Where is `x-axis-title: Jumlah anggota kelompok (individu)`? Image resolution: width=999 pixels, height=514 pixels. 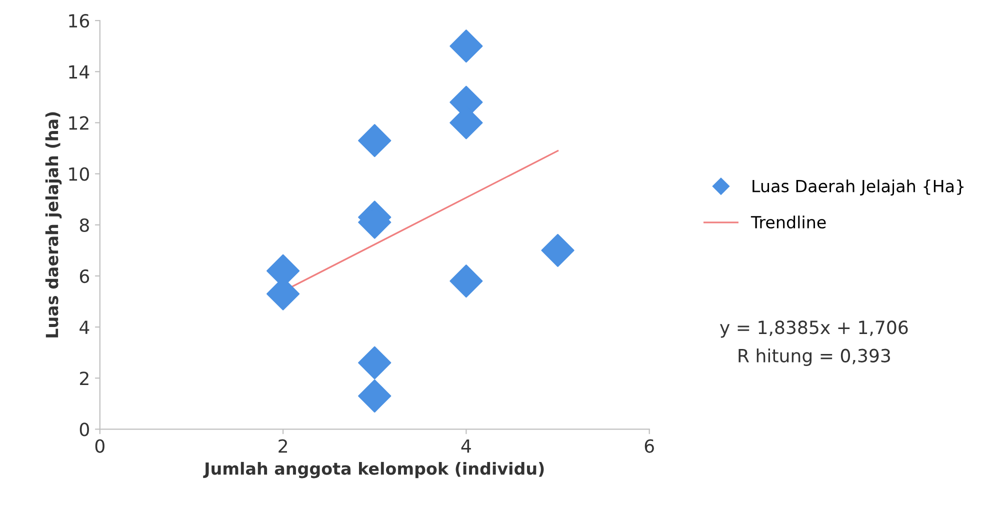 x-axis-title: Jumlah anggota kelompok (individu) is located at coordinates (373, 470).